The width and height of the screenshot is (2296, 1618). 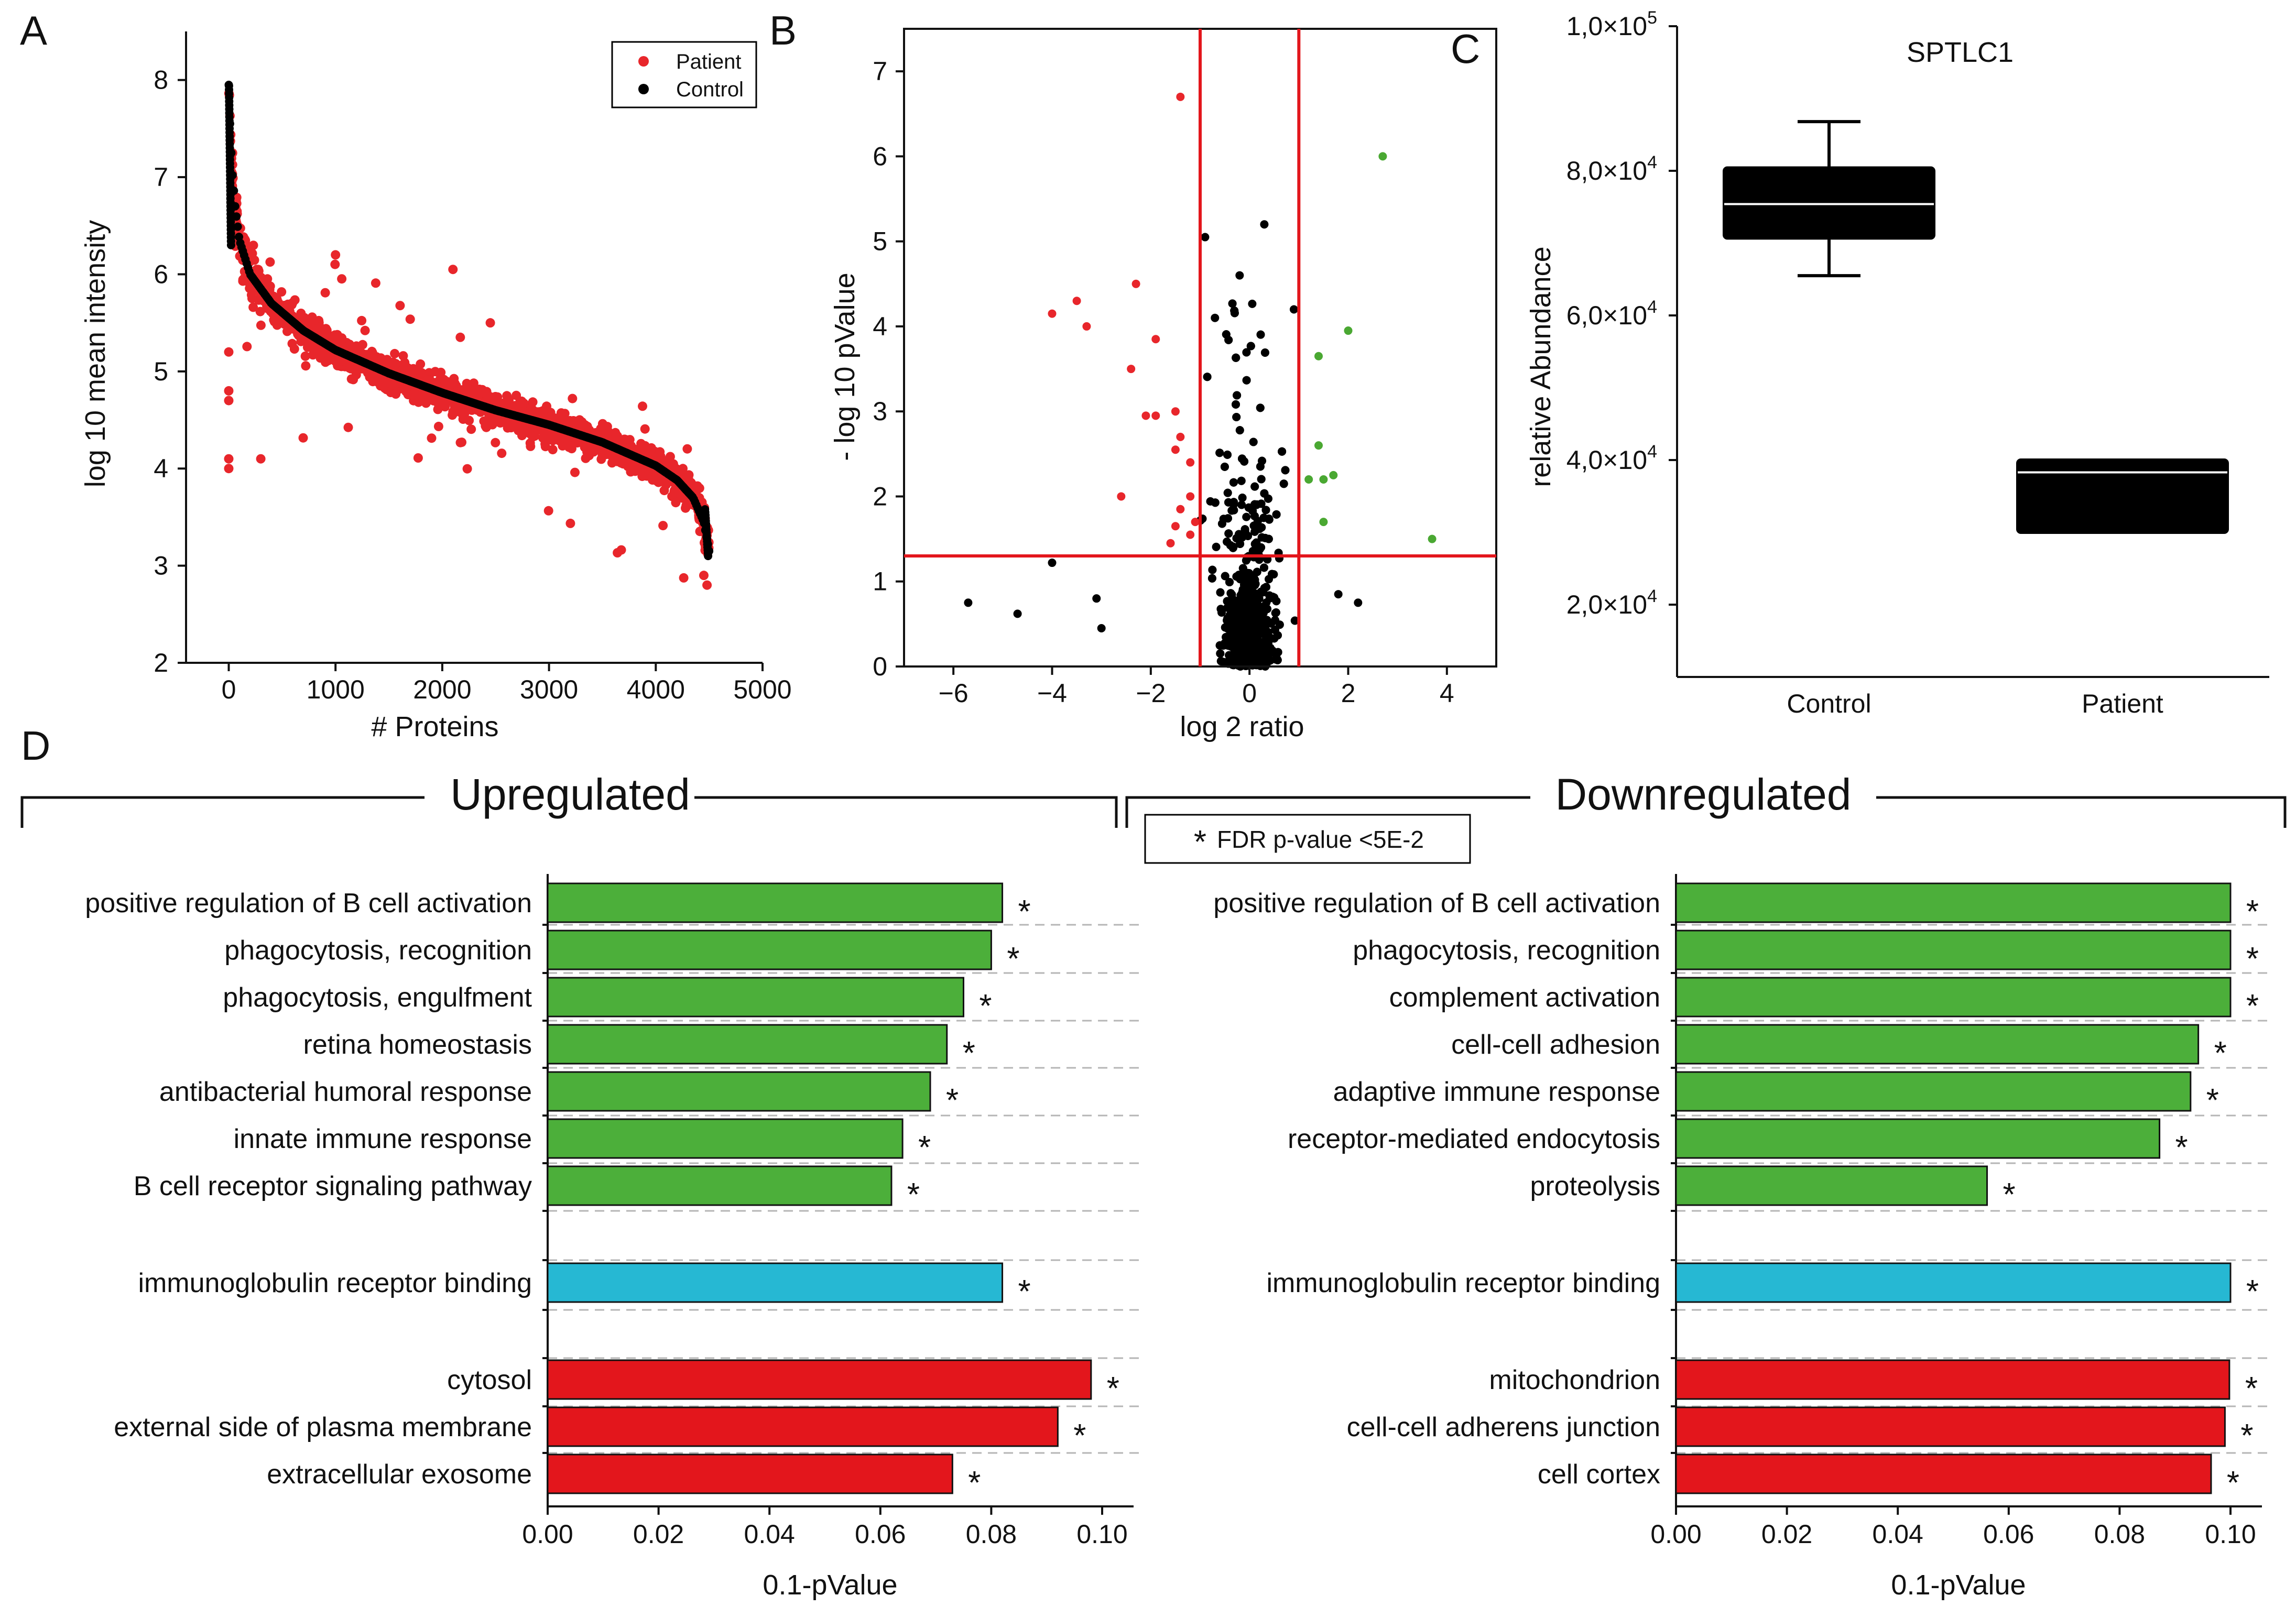 I want to click on panel-label-c: C, so click(x=1465, y=49).